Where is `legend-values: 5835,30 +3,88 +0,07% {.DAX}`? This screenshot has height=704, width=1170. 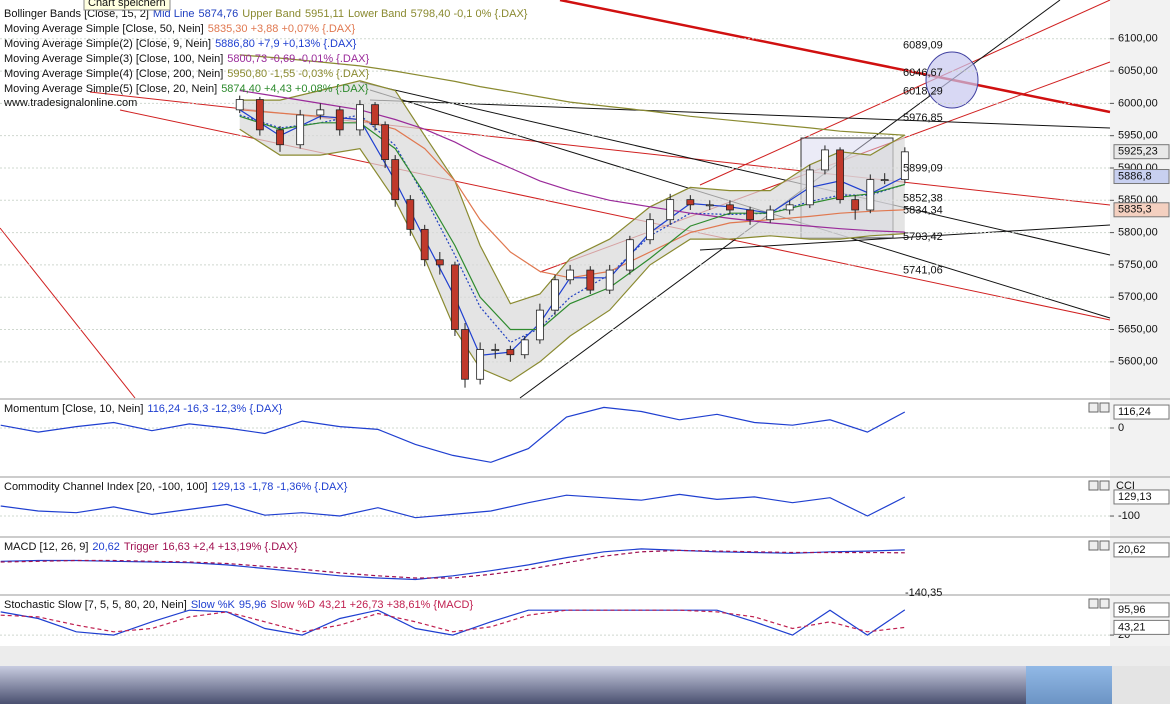 legend-values: 5835,30 +3,88 +0,07% {.DAX} is located at coordinates (282, 29).